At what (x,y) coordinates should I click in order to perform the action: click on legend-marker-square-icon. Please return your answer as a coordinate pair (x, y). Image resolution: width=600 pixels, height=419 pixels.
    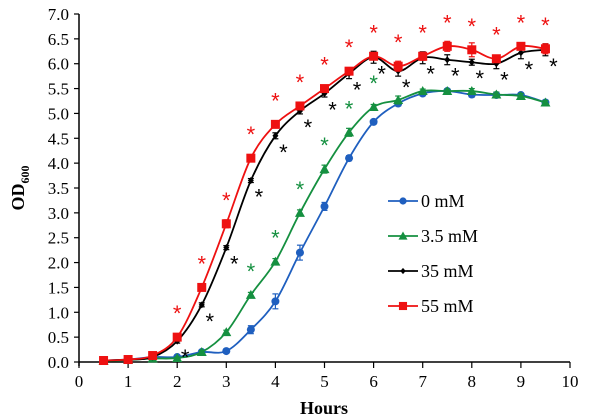
    Looking at the image, I should click on (403, 306).